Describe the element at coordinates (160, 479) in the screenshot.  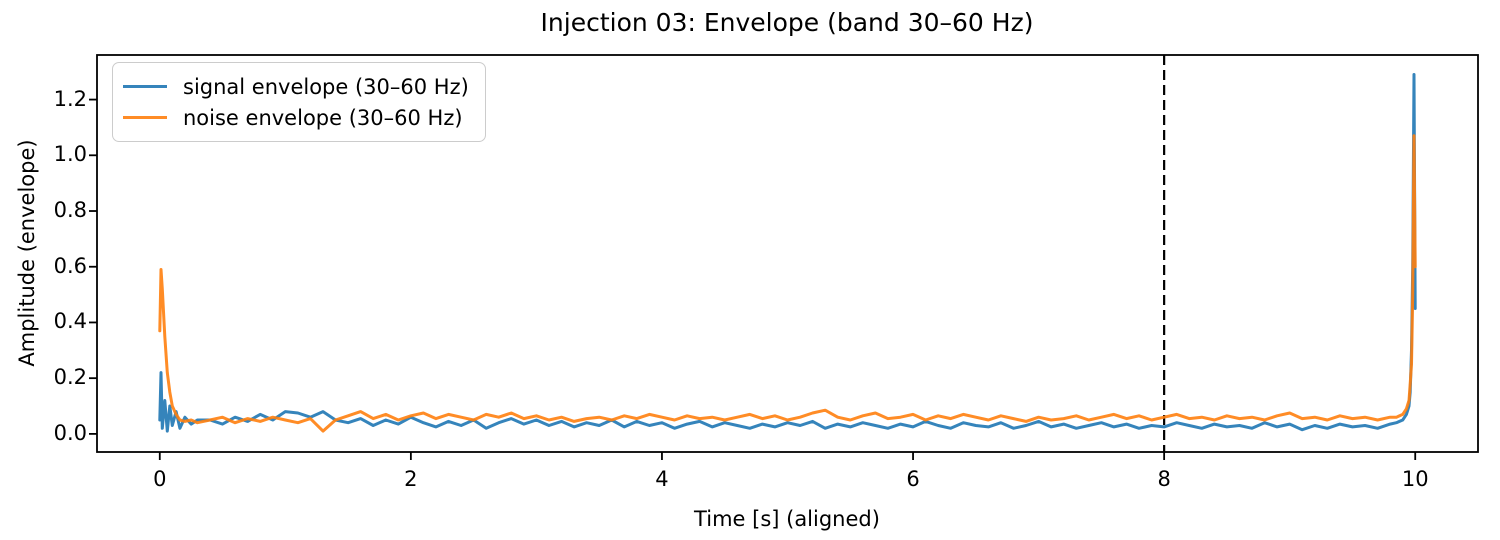
I see `x-tick-label: 0` at that location.